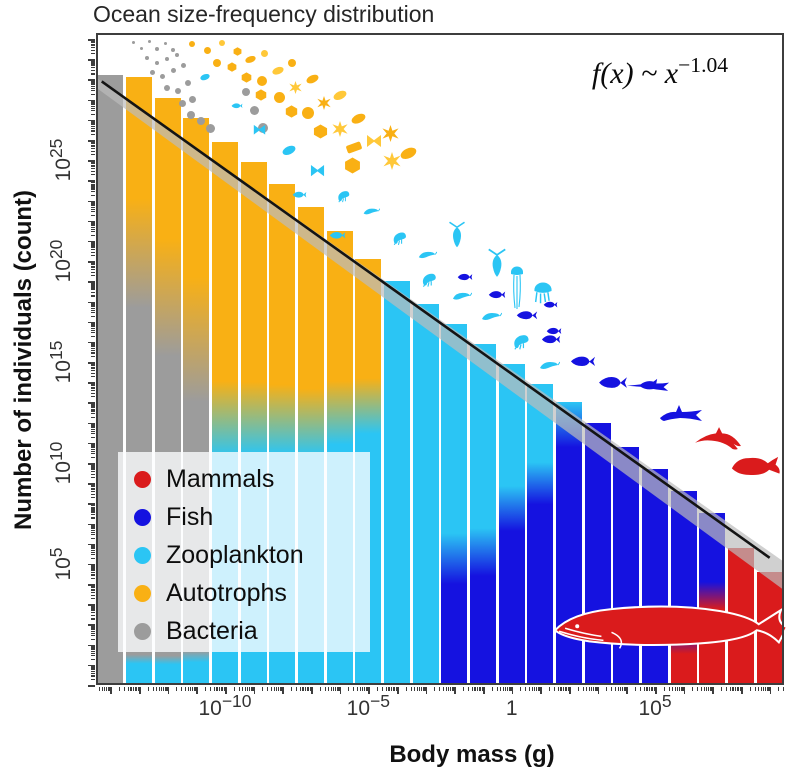 Image resolution: width=800 pixels, height=778 pixels. What do you see at coordinates (337, 235) in the screenshot?
I see `silhouette-fish-icon` at bounding box center [337, 235].